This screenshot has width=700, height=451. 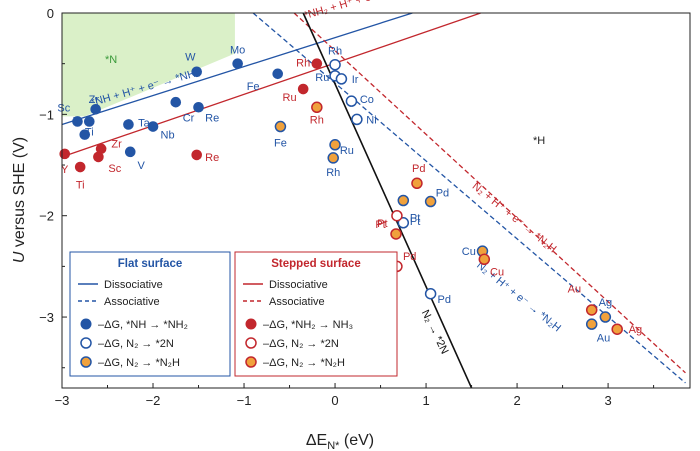 What do you see at coordinates (371, 120) in the screenshot?
I see `point-label-ni: Ni` at bounding box center [371, 120].